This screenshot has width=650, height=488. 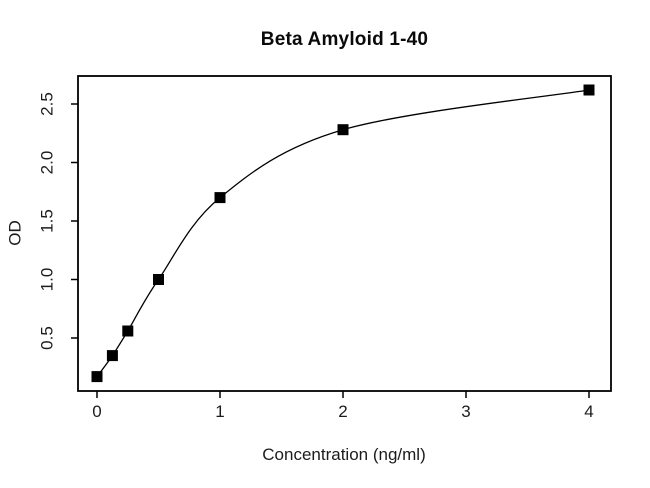 I want to click on x-axis-title: Concentration (ng/ml), so click(x=343, y=454).